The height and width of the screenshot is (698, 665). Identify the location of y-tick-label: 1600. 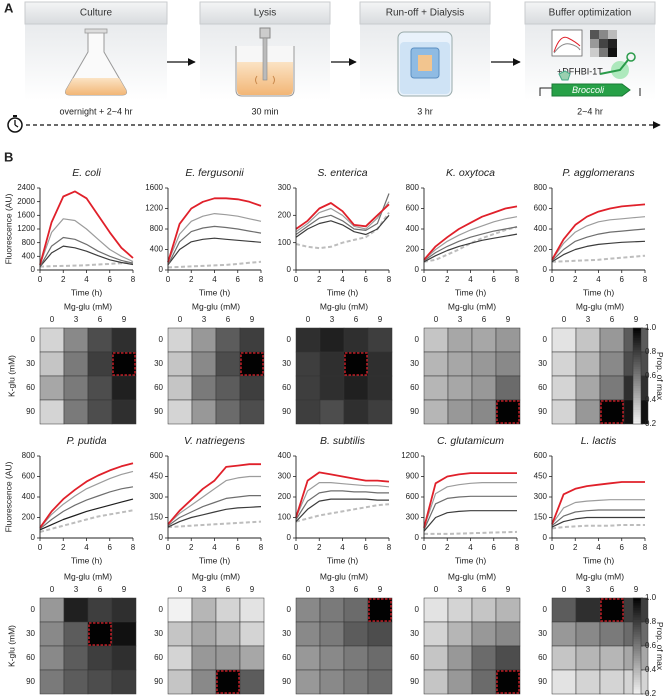
(26, 214).